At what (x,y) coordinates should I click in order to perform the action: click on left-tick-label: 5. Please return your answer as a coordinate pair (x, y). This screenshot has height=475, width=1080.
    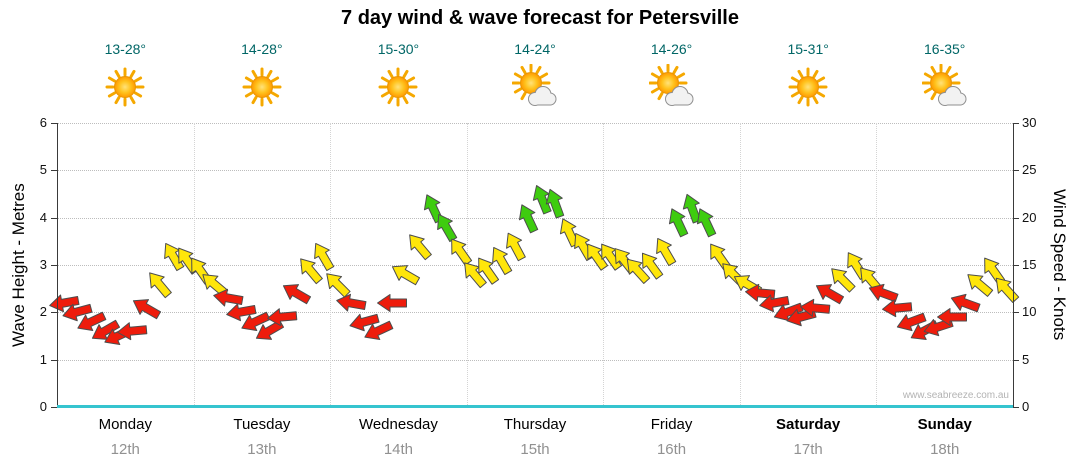
    Looking at the image, I should click on (43, 170).